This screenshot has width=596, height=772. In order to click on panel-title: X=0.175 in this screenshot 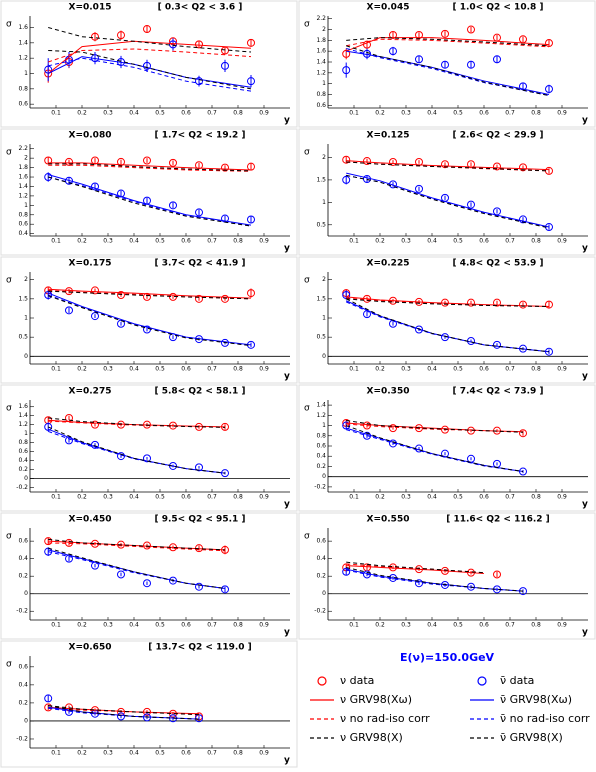, I will do `click(90, 264)`.